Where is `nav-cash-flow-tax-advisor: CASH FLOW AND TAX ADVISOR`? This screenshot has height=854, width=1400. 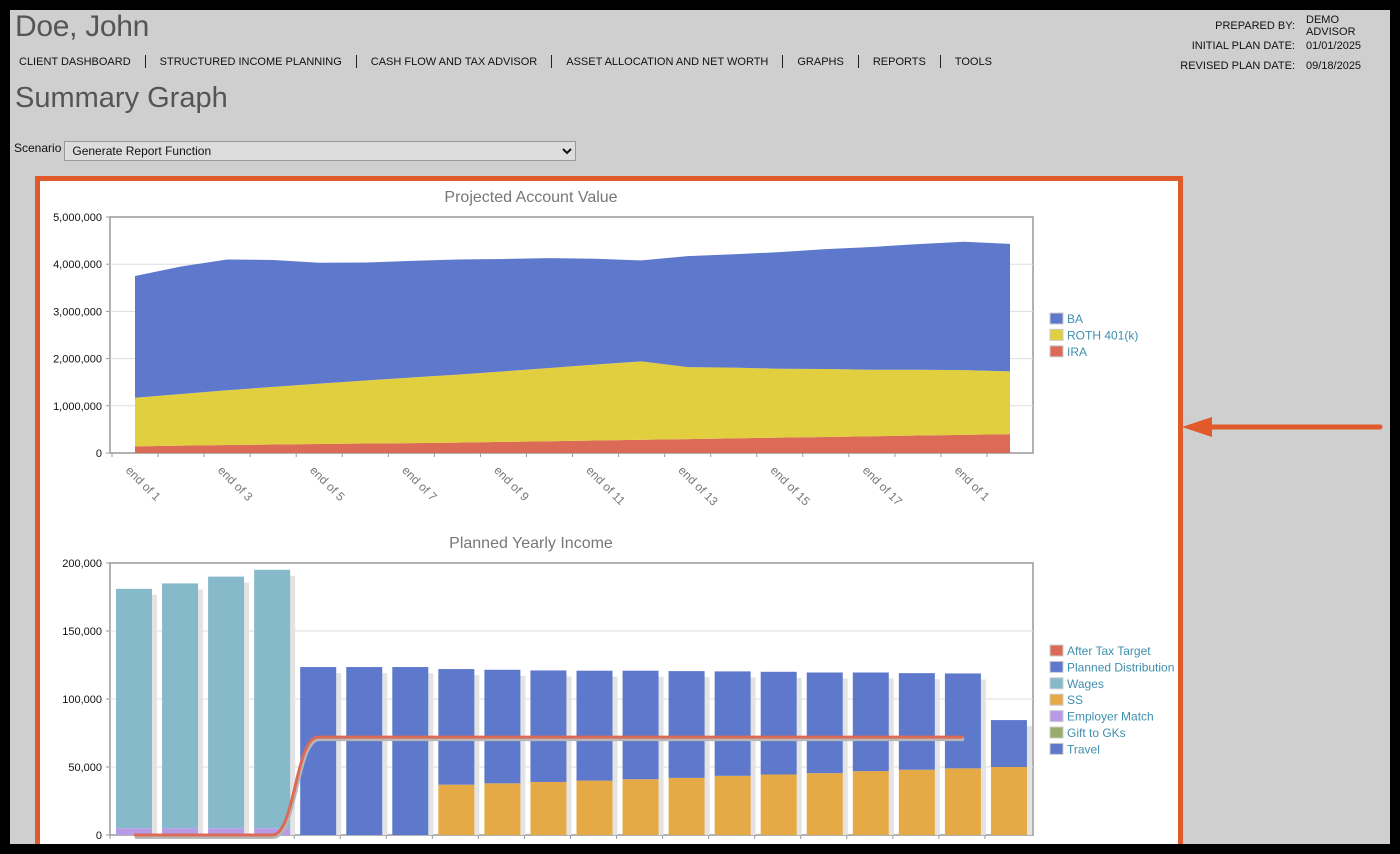 nav-cash-flow-tax-advisor: CASH FLOW AND TAX ADVISOR is located at coordinates (454, 61).